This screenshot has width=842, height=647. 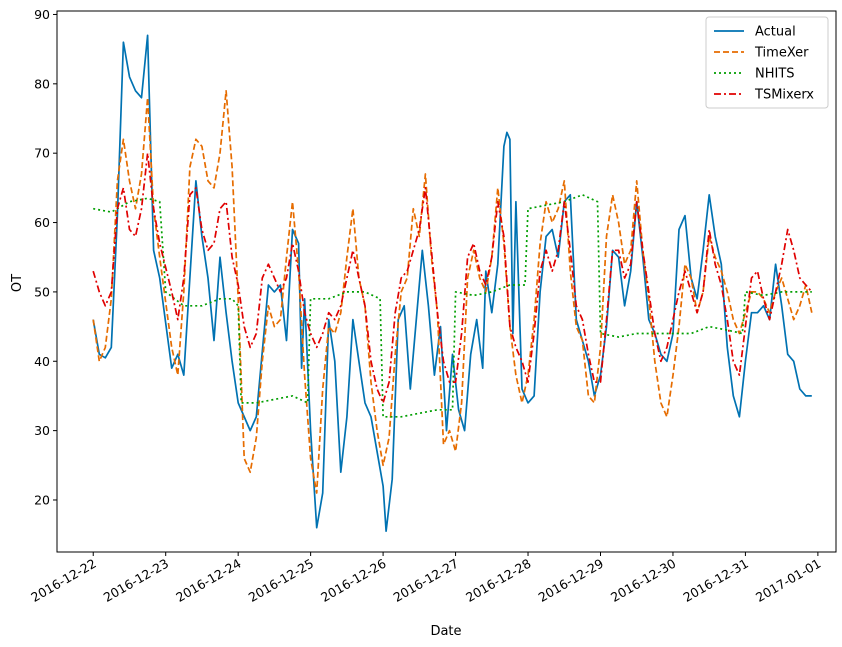 What do you see at coordinates (781, 53) in the screenshot?
I see `legend-label-timexer: TimeXer` at bounding box center [781, 53].